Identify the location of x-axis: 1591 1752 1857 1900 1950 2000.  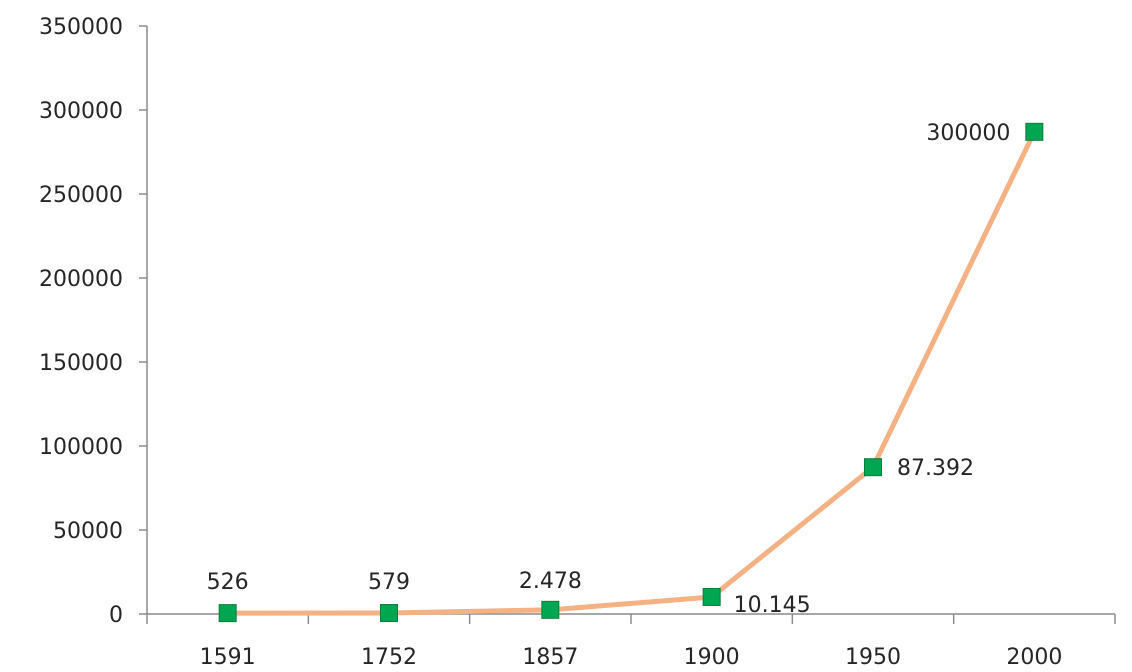
(631, 641).